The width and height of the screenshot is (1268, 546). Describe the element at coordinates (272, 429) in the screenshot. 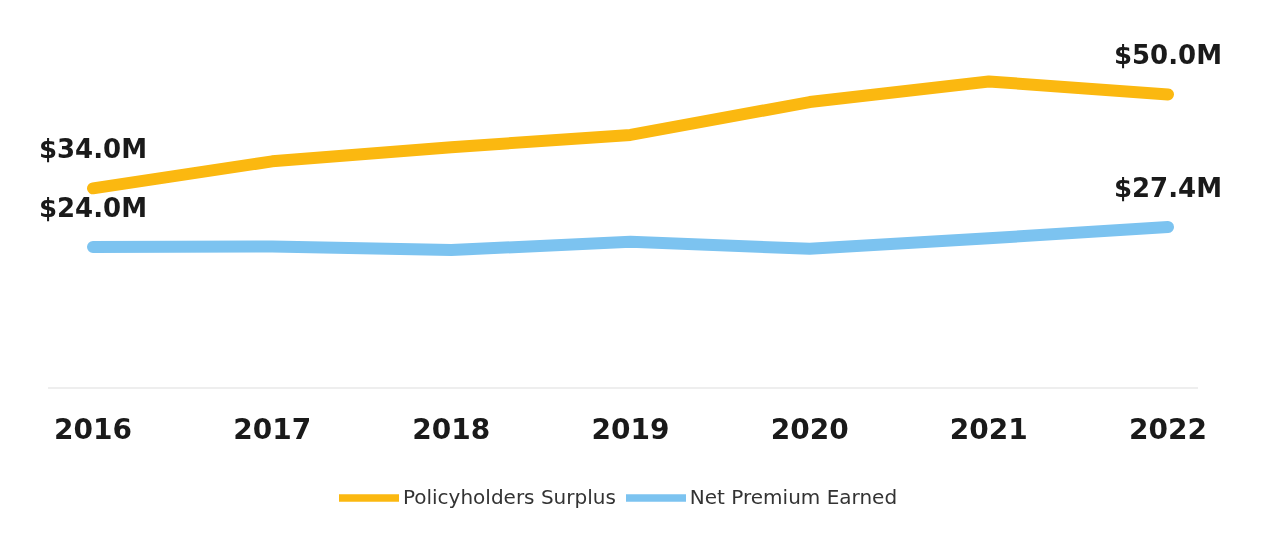

I see `x-tick-label: 2017` at that location.